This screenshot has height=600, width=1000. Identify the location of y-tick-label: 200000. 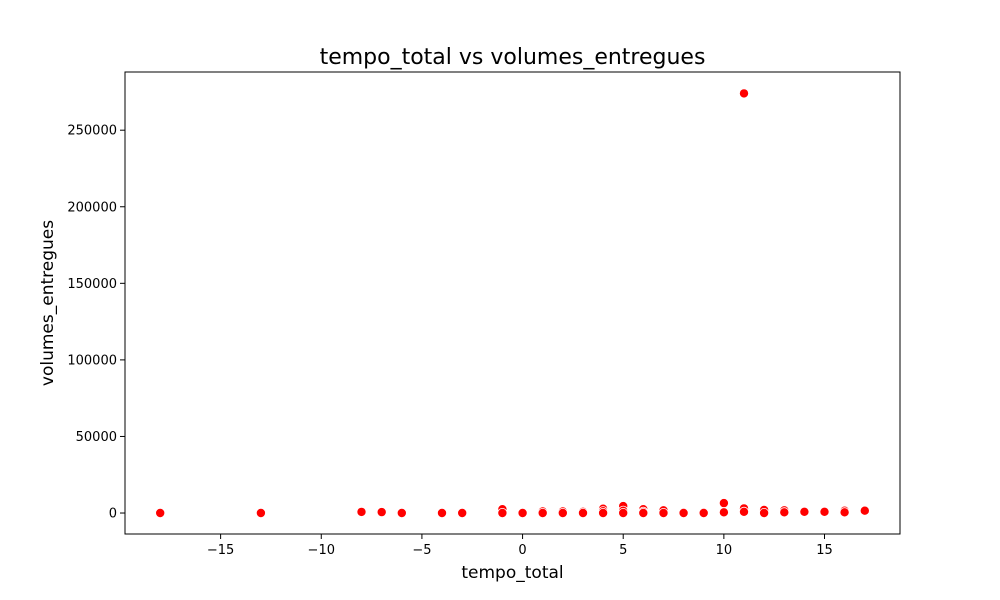
(92, 207).